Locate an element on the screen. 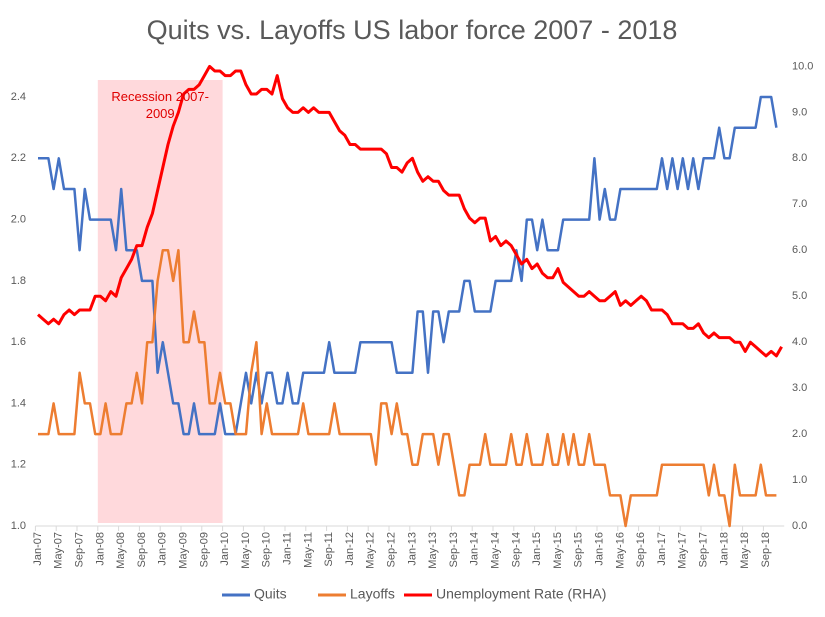  x-tick-label: Jan-07 is located at coordinates (38, 549).